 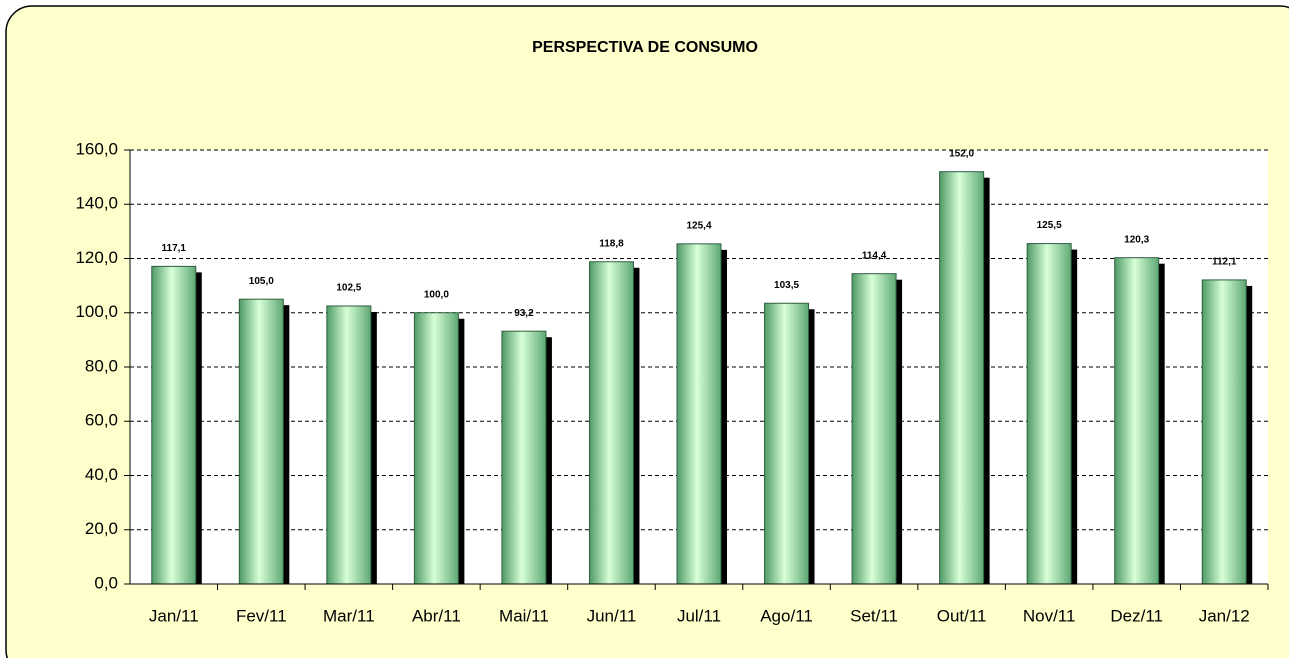 I want to click on x-tick-label: Out/11, so click(x=962, y=615).